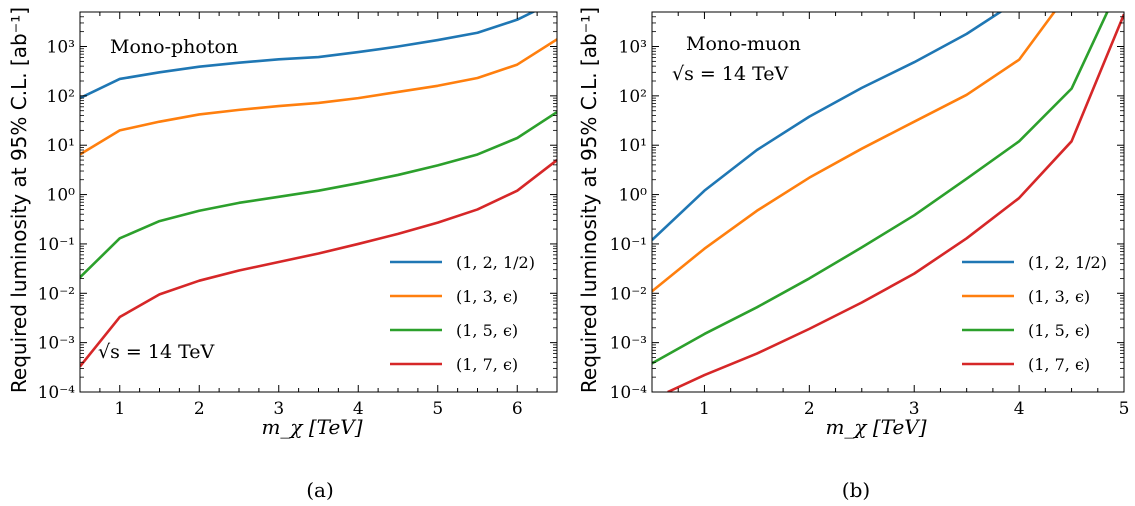 This screenshot has height=506, width=1135. Describe the element at coordinates (856, 490) in the screenshot. I see `caption-b: (b)` at that location.